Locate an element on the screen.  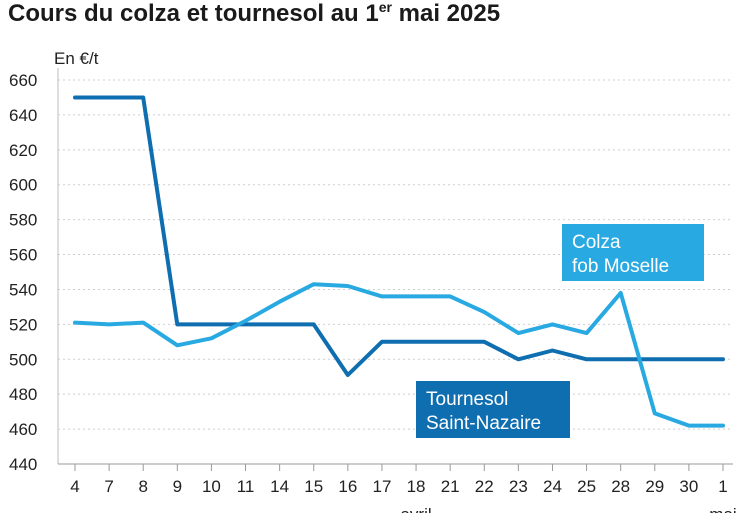
y-tick-label: 500 is located at coordinates (23, 359).